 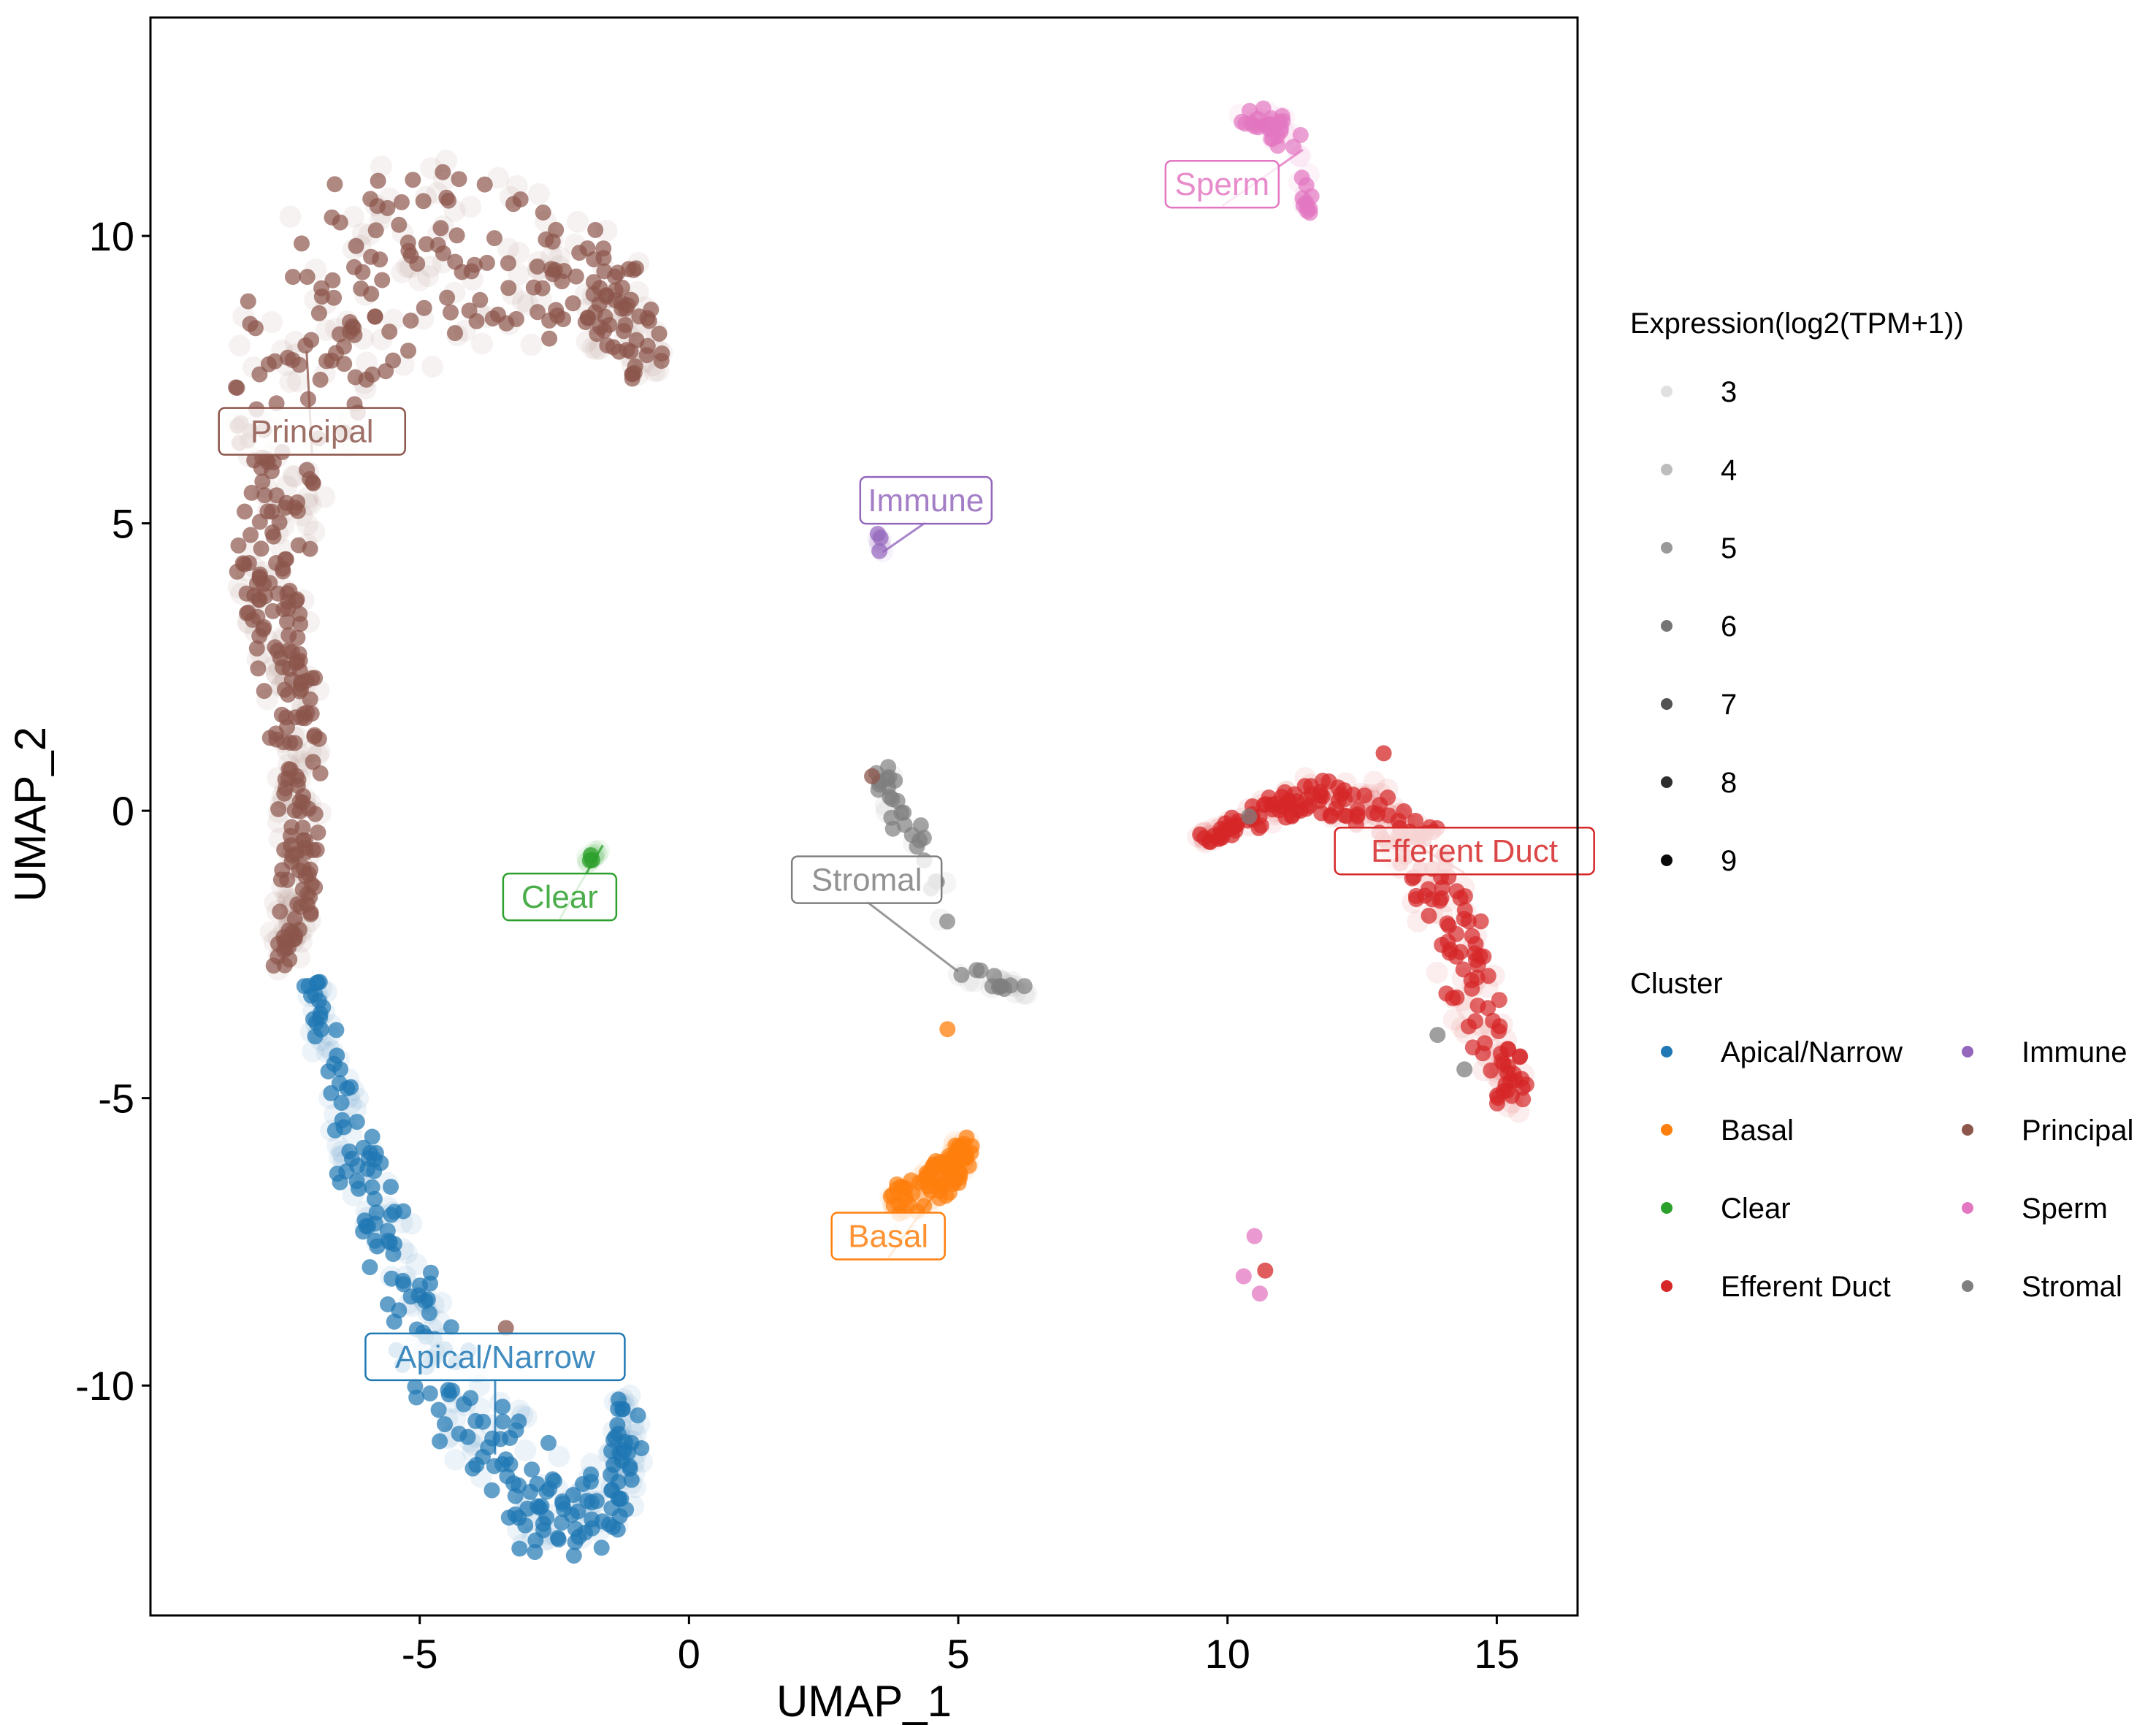 I want to click on x-tick-label: 10, so click(x=1228, y=1654).